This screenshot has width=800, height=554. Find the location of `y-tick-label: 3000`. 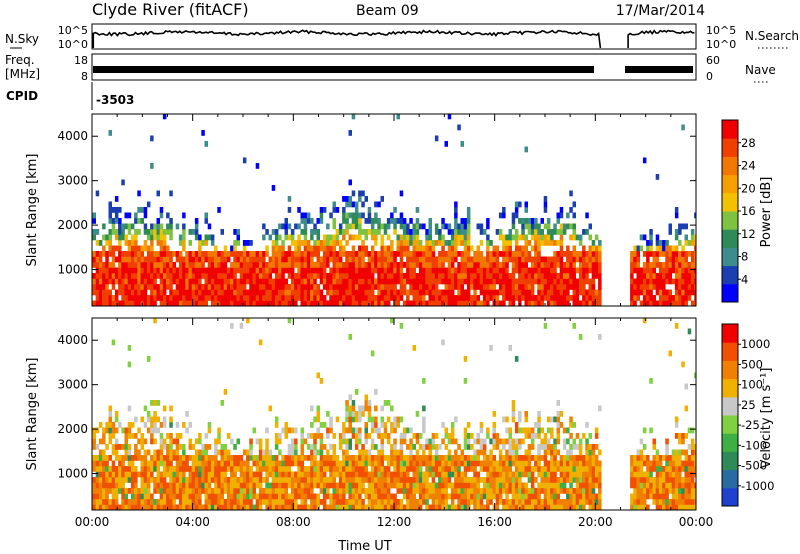

y-tick-label: 3000 is located at coordinates (72, 385).